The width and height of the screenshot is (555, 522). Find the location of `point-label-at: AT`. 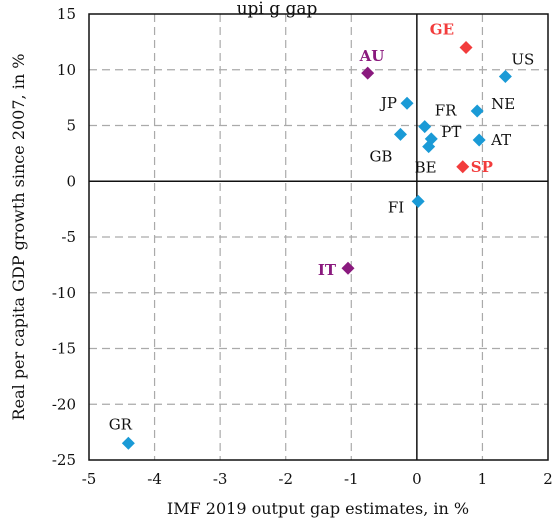

point-label-at: AT is located at coordinates (500, 140).